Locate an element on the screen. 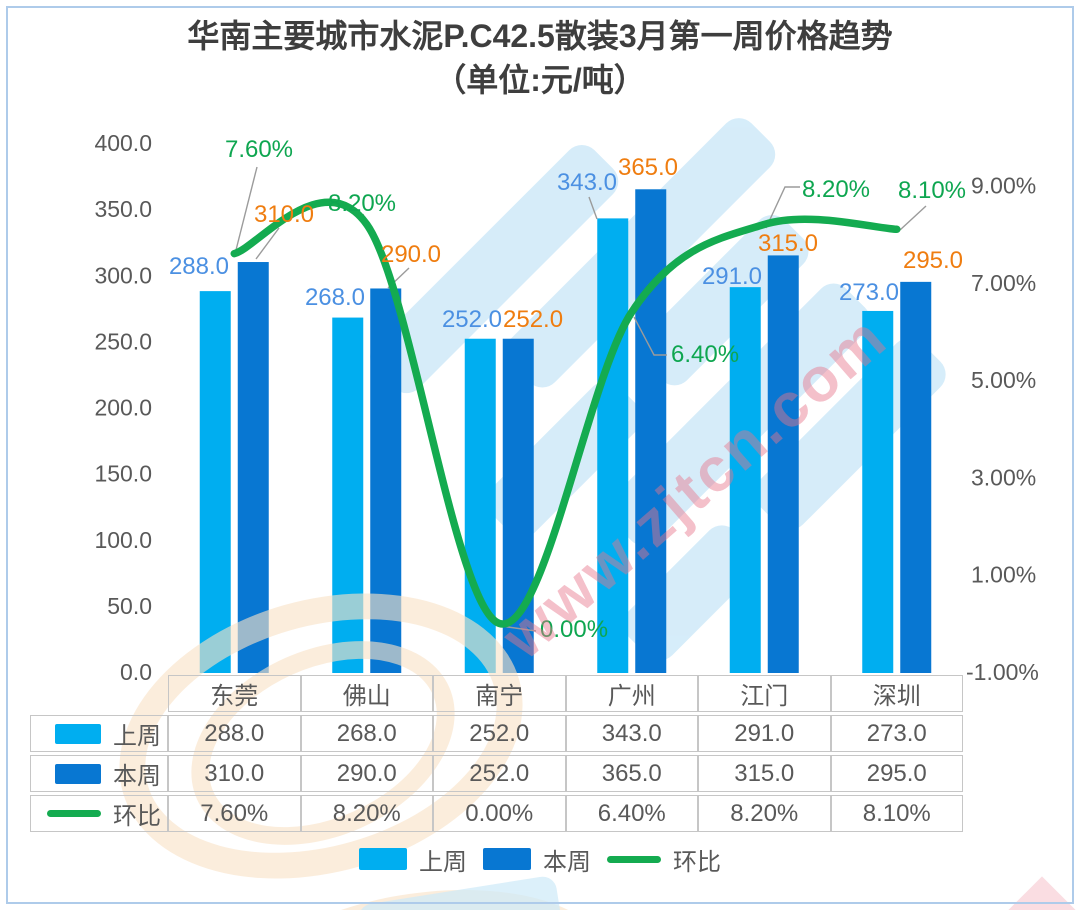  data-label-环比-2: 0.00% is located at coordinates (574, 629).